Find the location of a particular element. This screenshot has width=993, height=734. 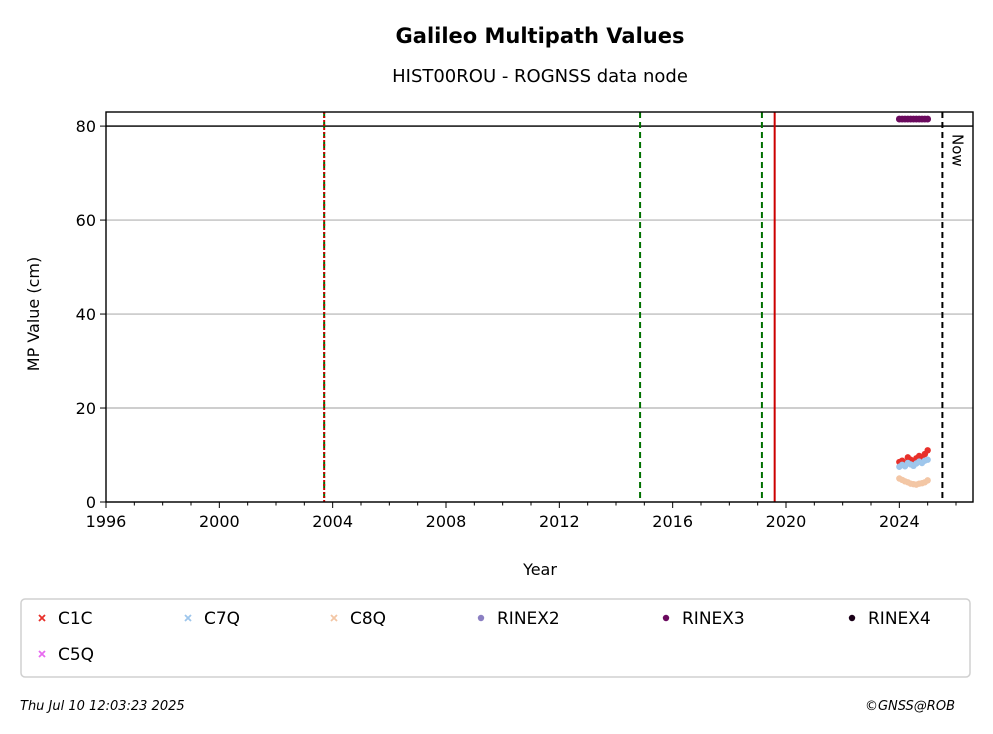

legend-label-c1c: C1C is located at coordinates (75, 619).